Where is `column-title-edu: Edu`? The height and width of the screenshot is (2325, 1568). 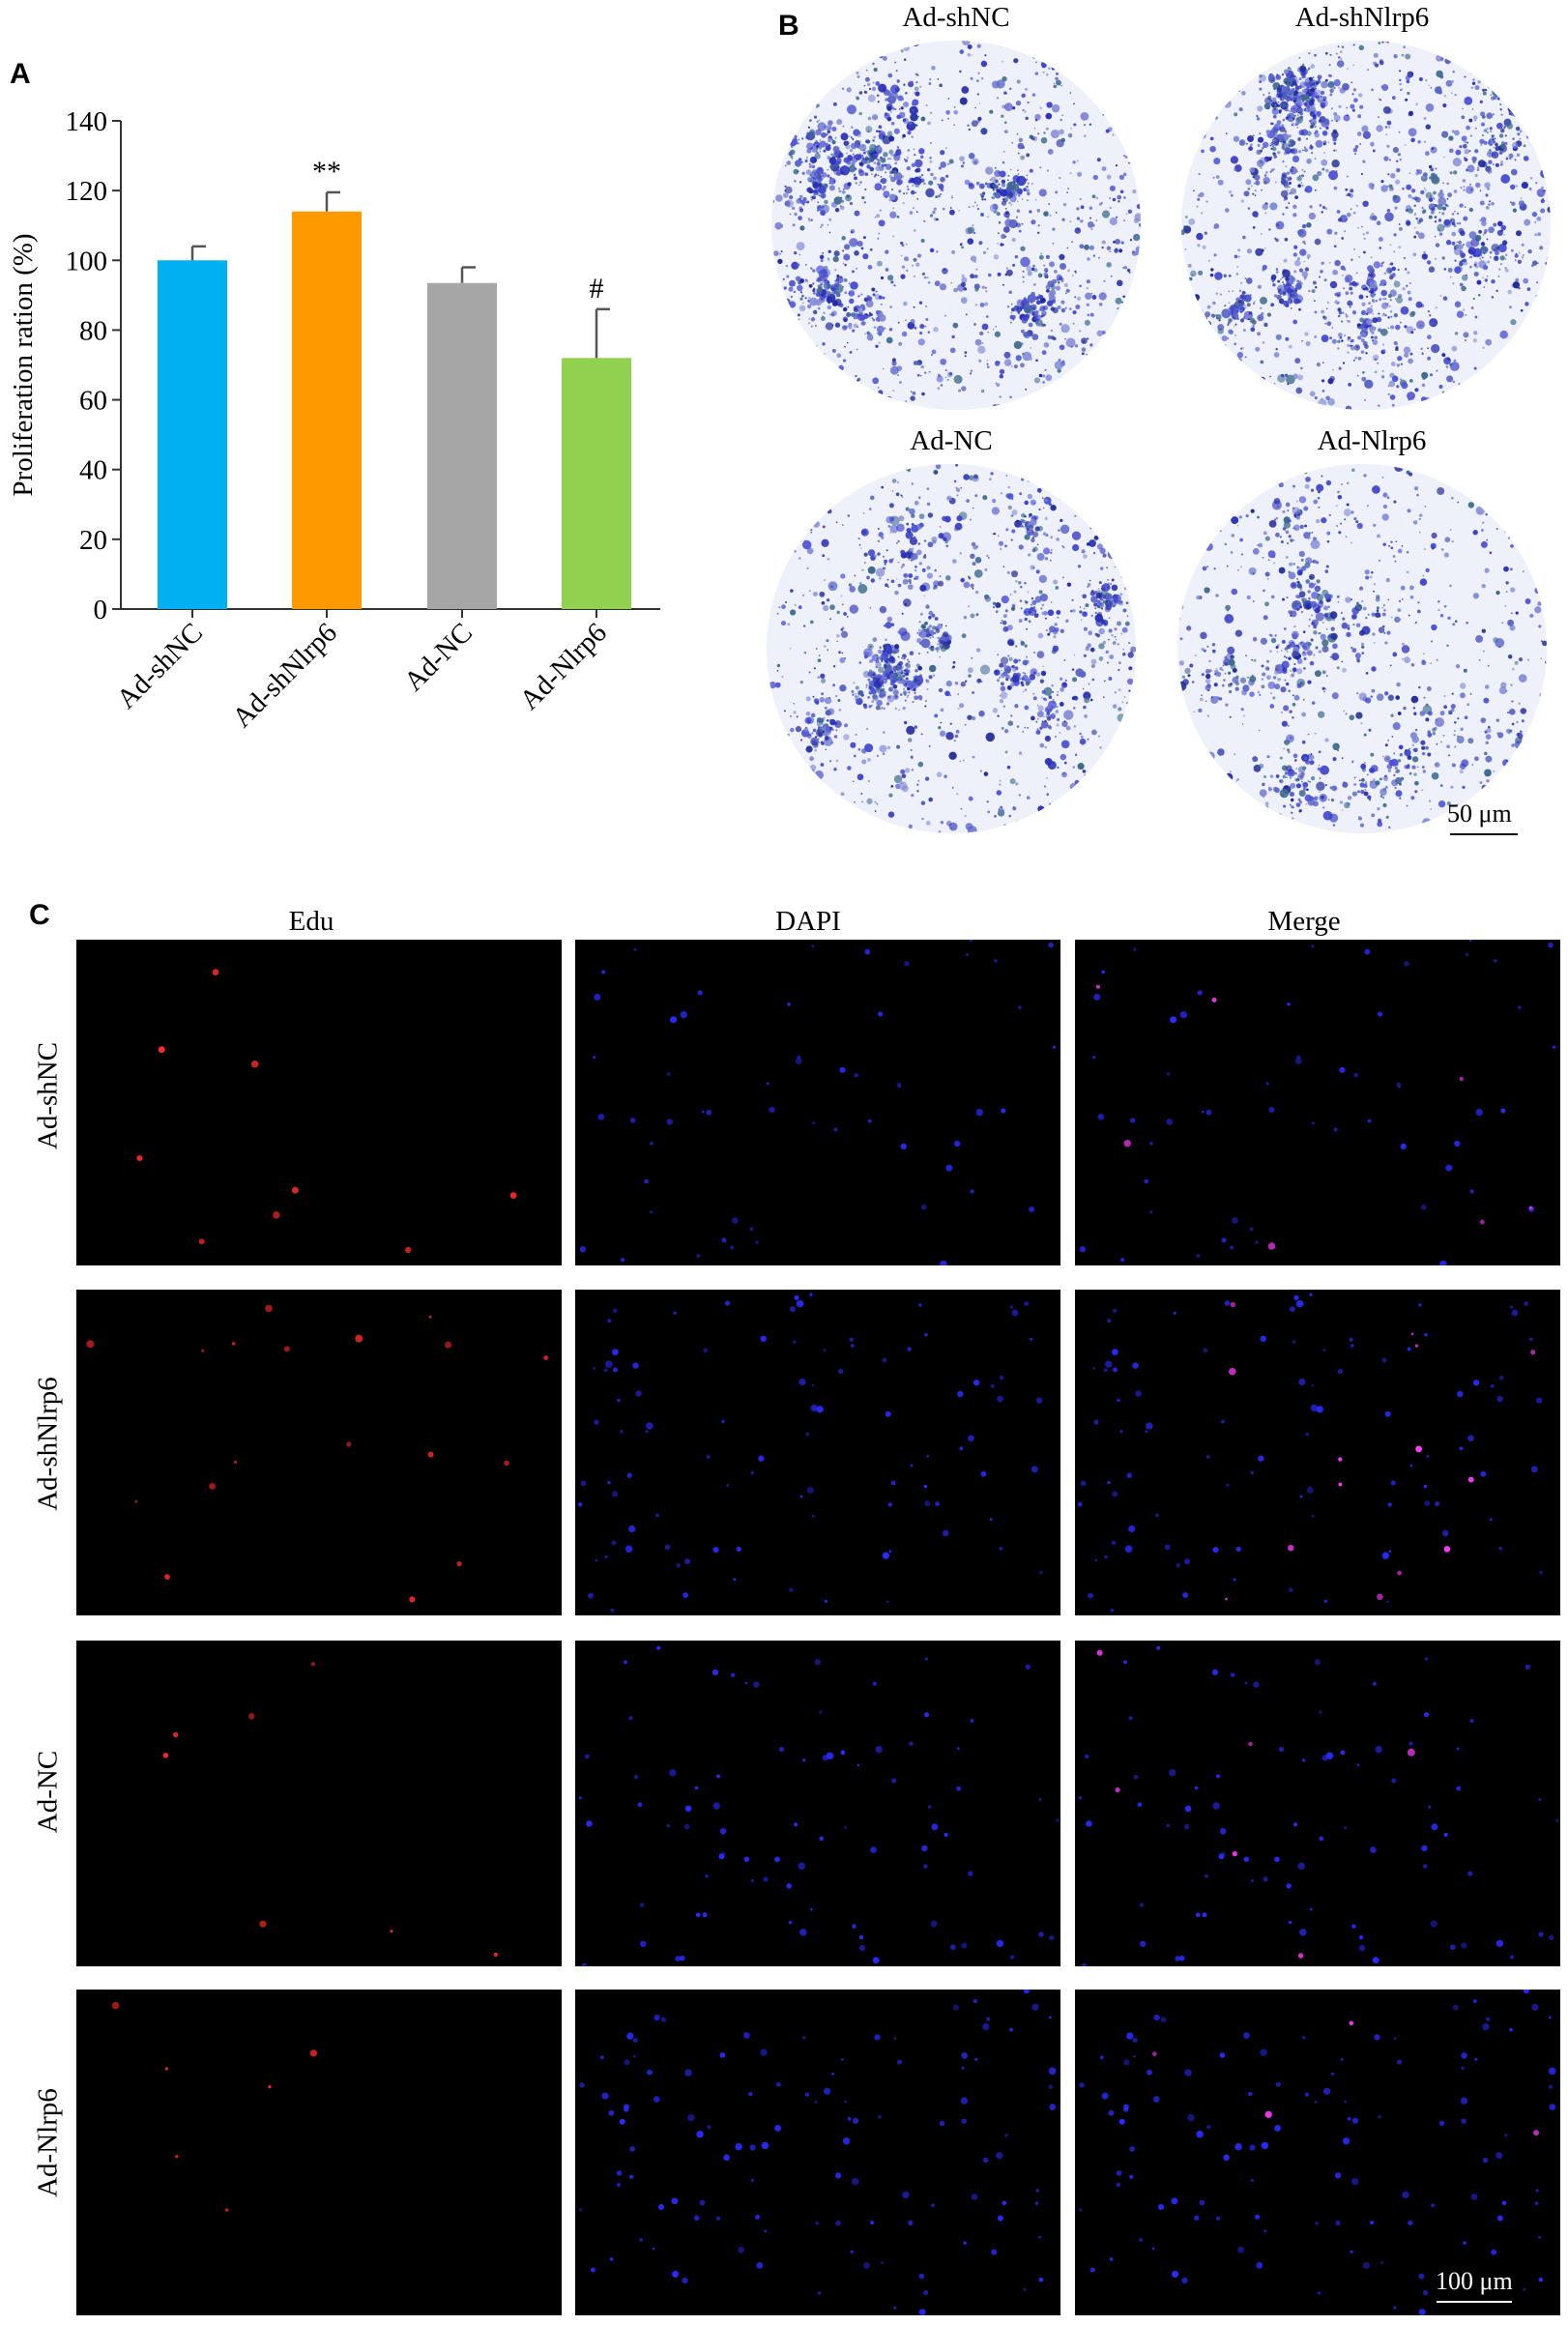
column-title-edu: Edu is located at coordinates (311, 921).